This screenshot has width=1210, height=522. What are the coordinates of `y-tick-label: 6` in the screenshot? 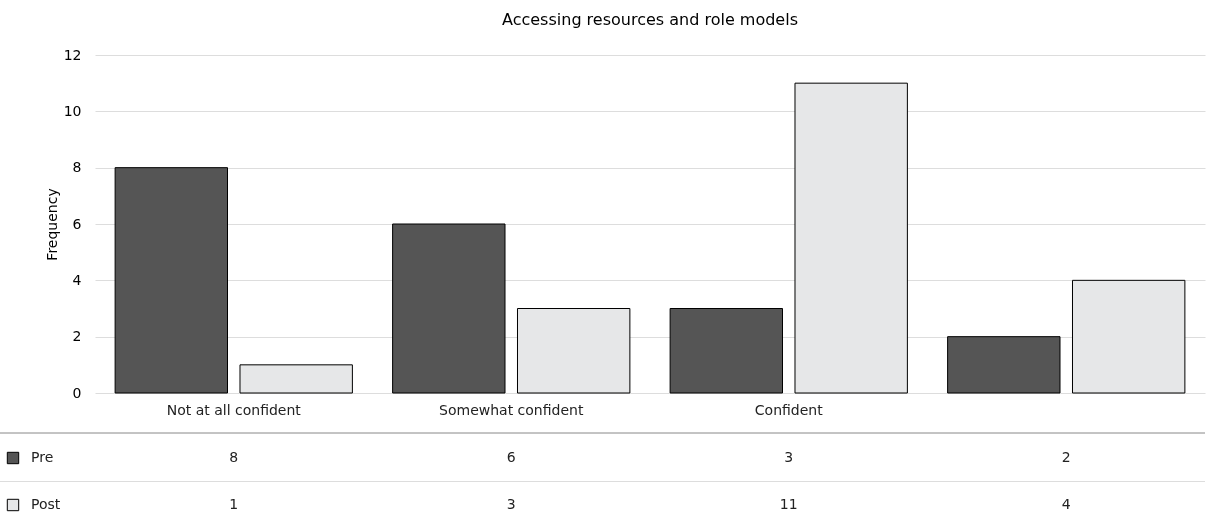 It's located at (77, 223).